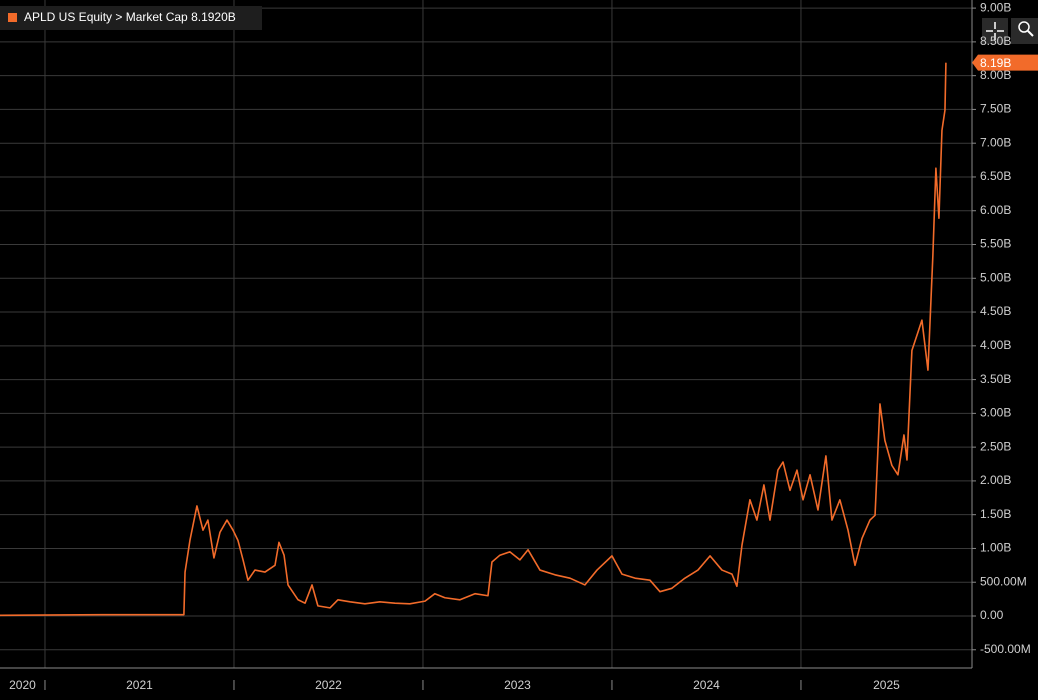  What do you see at coordinates (995, 514) in the screenshot?
I see `y-tick-label: 1.50B` at bounding box center [995, 514].